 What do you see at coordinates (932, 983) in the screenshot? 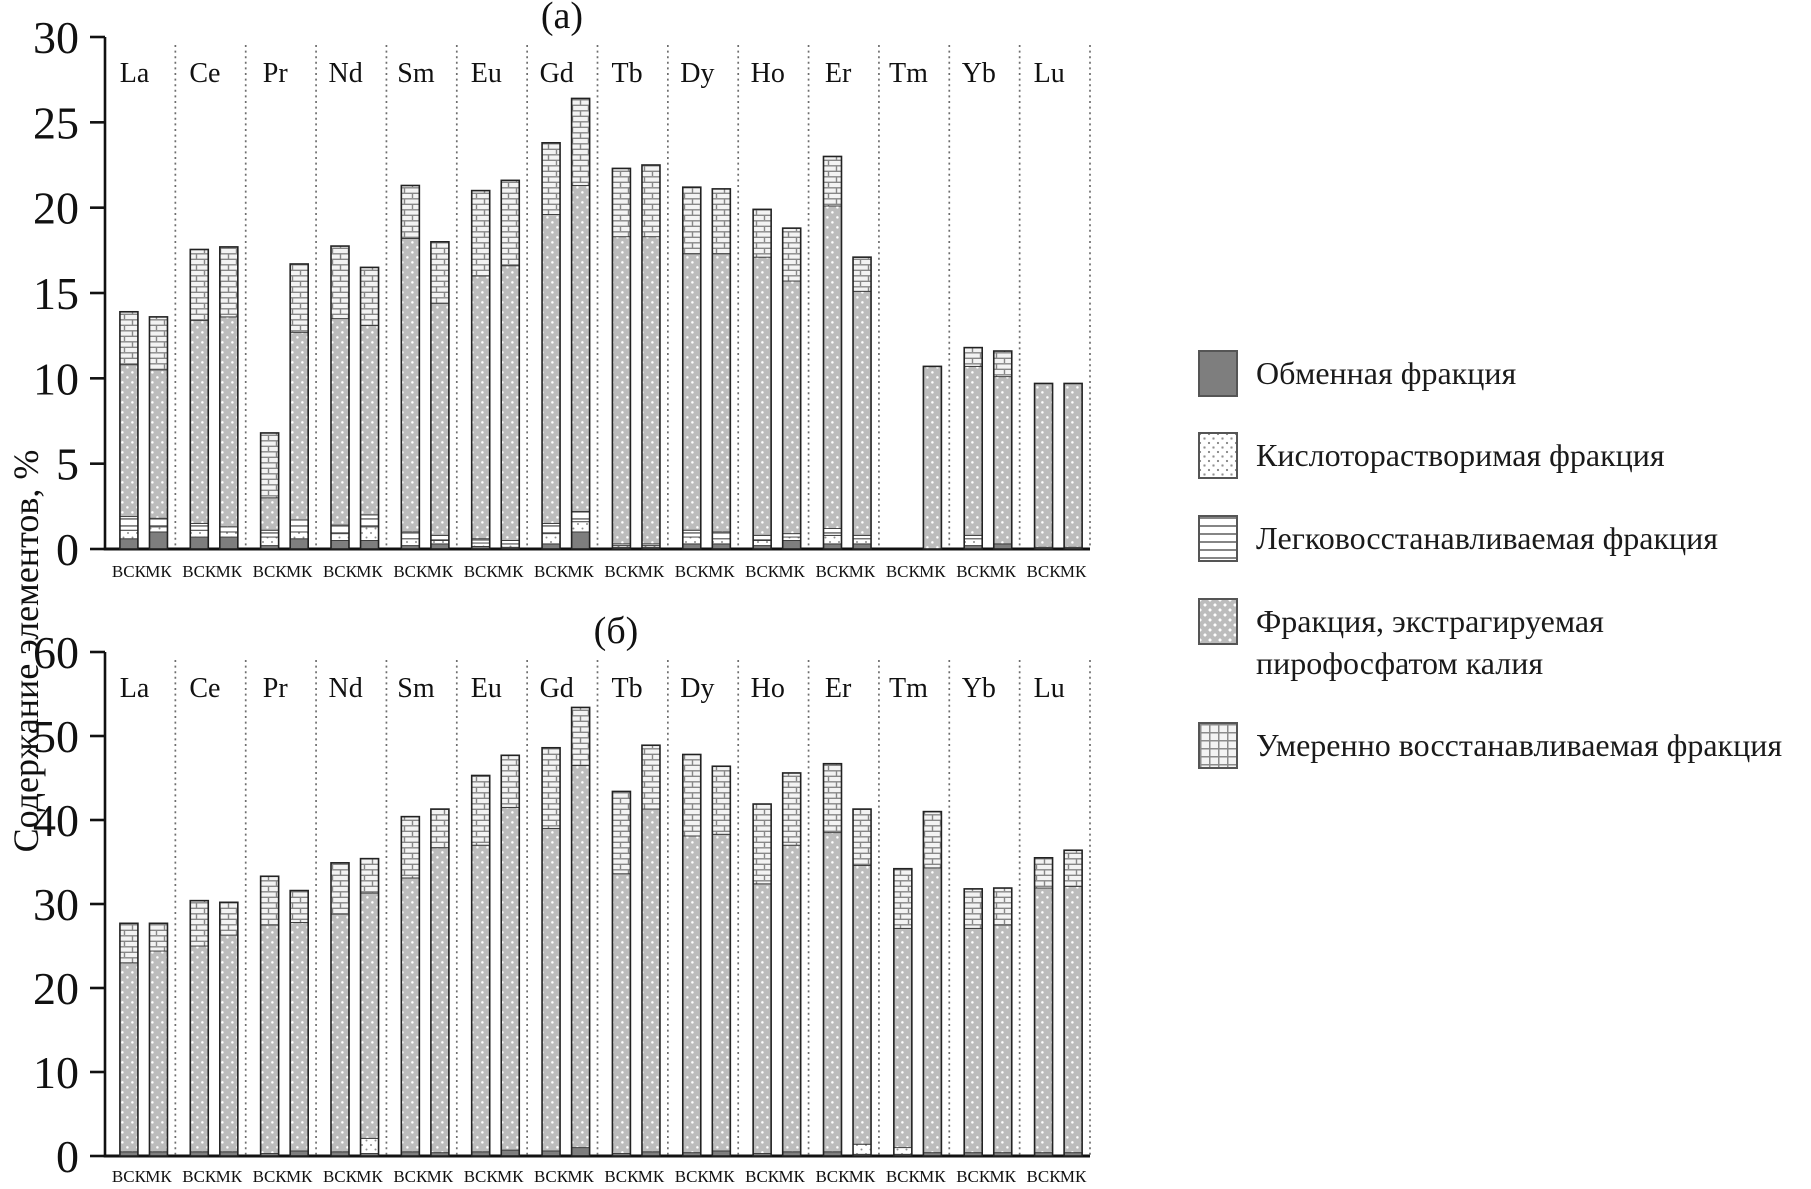
I see `stacked-bar-Tm-МК` at bounding box center [932, 983].